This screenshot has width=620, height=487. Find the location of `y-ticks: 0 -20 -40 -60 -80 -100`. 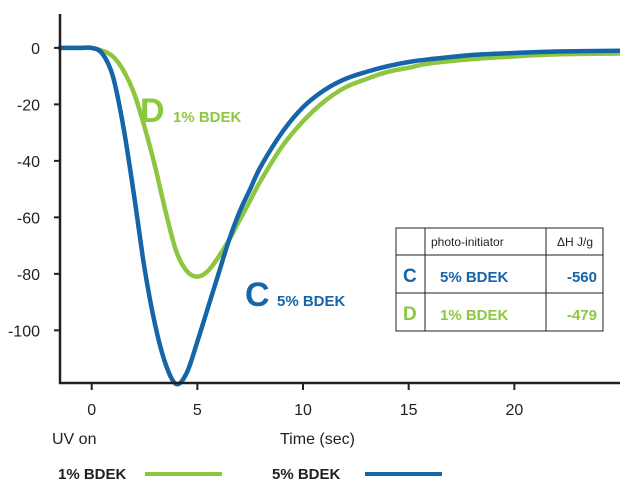

y-ticks: 0 -20 -40 -60 -80 -100 is located at coordinates (34, 190).